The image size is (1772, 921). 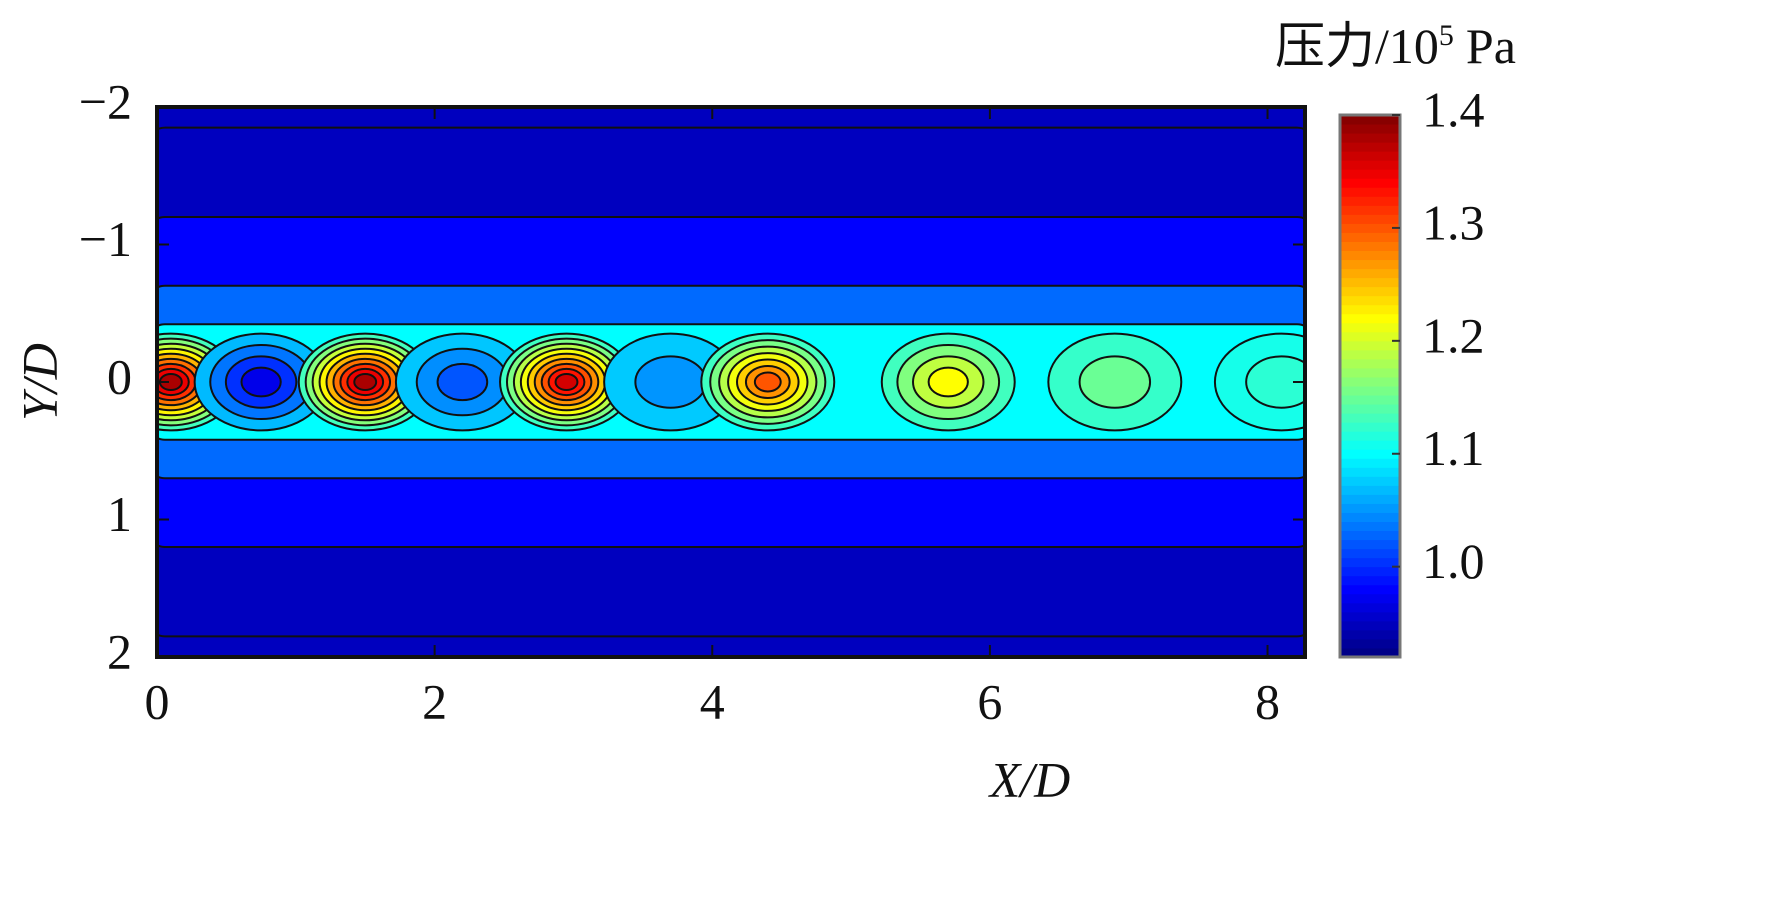 I want to click on colorbar-frame, so click(x=1370, y=386).